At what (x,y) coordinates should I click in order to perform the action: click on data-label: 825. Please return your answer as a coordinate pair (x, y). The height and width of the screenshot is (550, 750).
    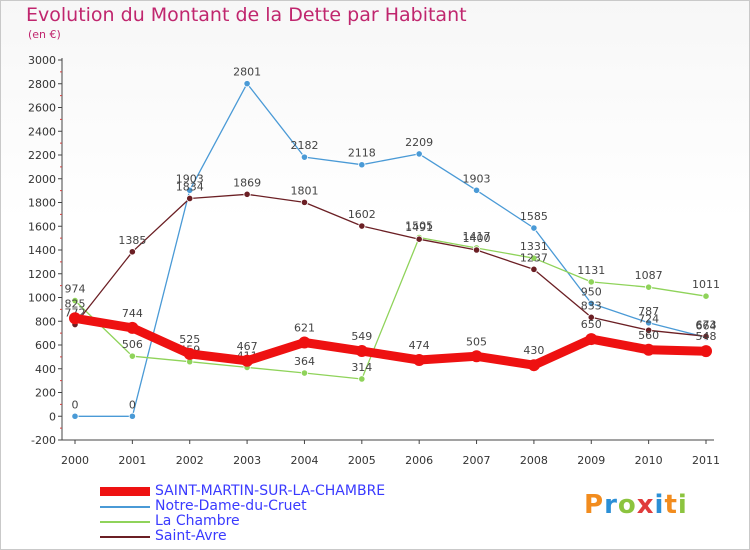
    Looking at the image, I should click on (75, 303).